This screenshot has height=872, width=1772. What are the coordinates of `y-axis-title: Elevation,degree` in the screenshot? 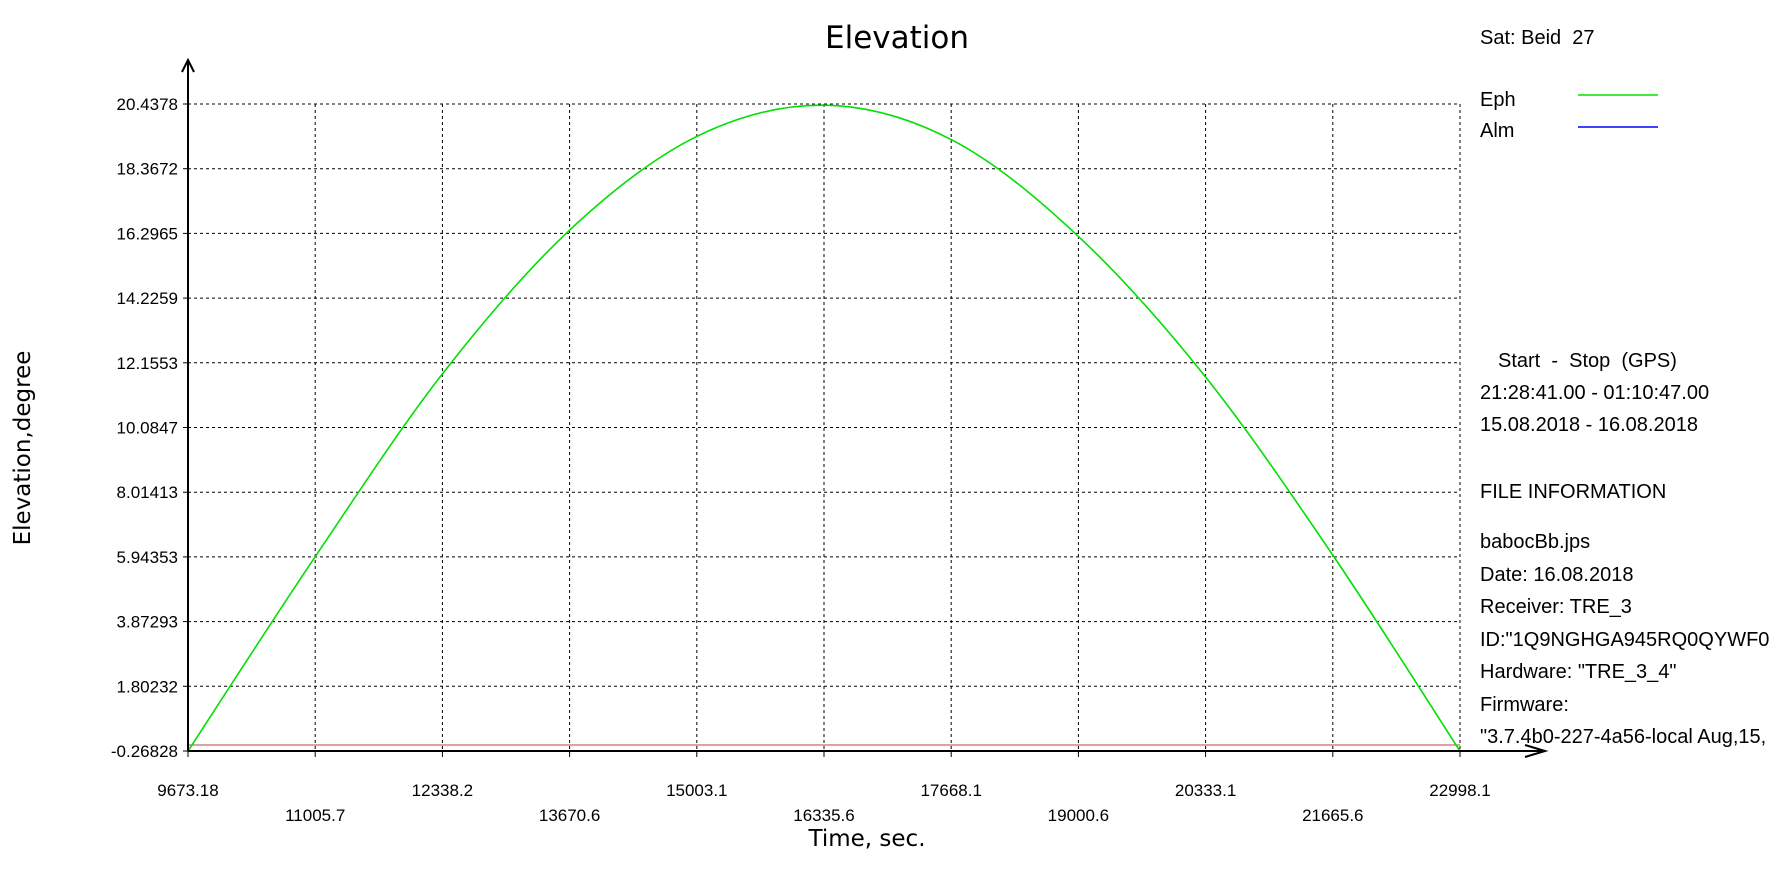 It's located at (23, 448).